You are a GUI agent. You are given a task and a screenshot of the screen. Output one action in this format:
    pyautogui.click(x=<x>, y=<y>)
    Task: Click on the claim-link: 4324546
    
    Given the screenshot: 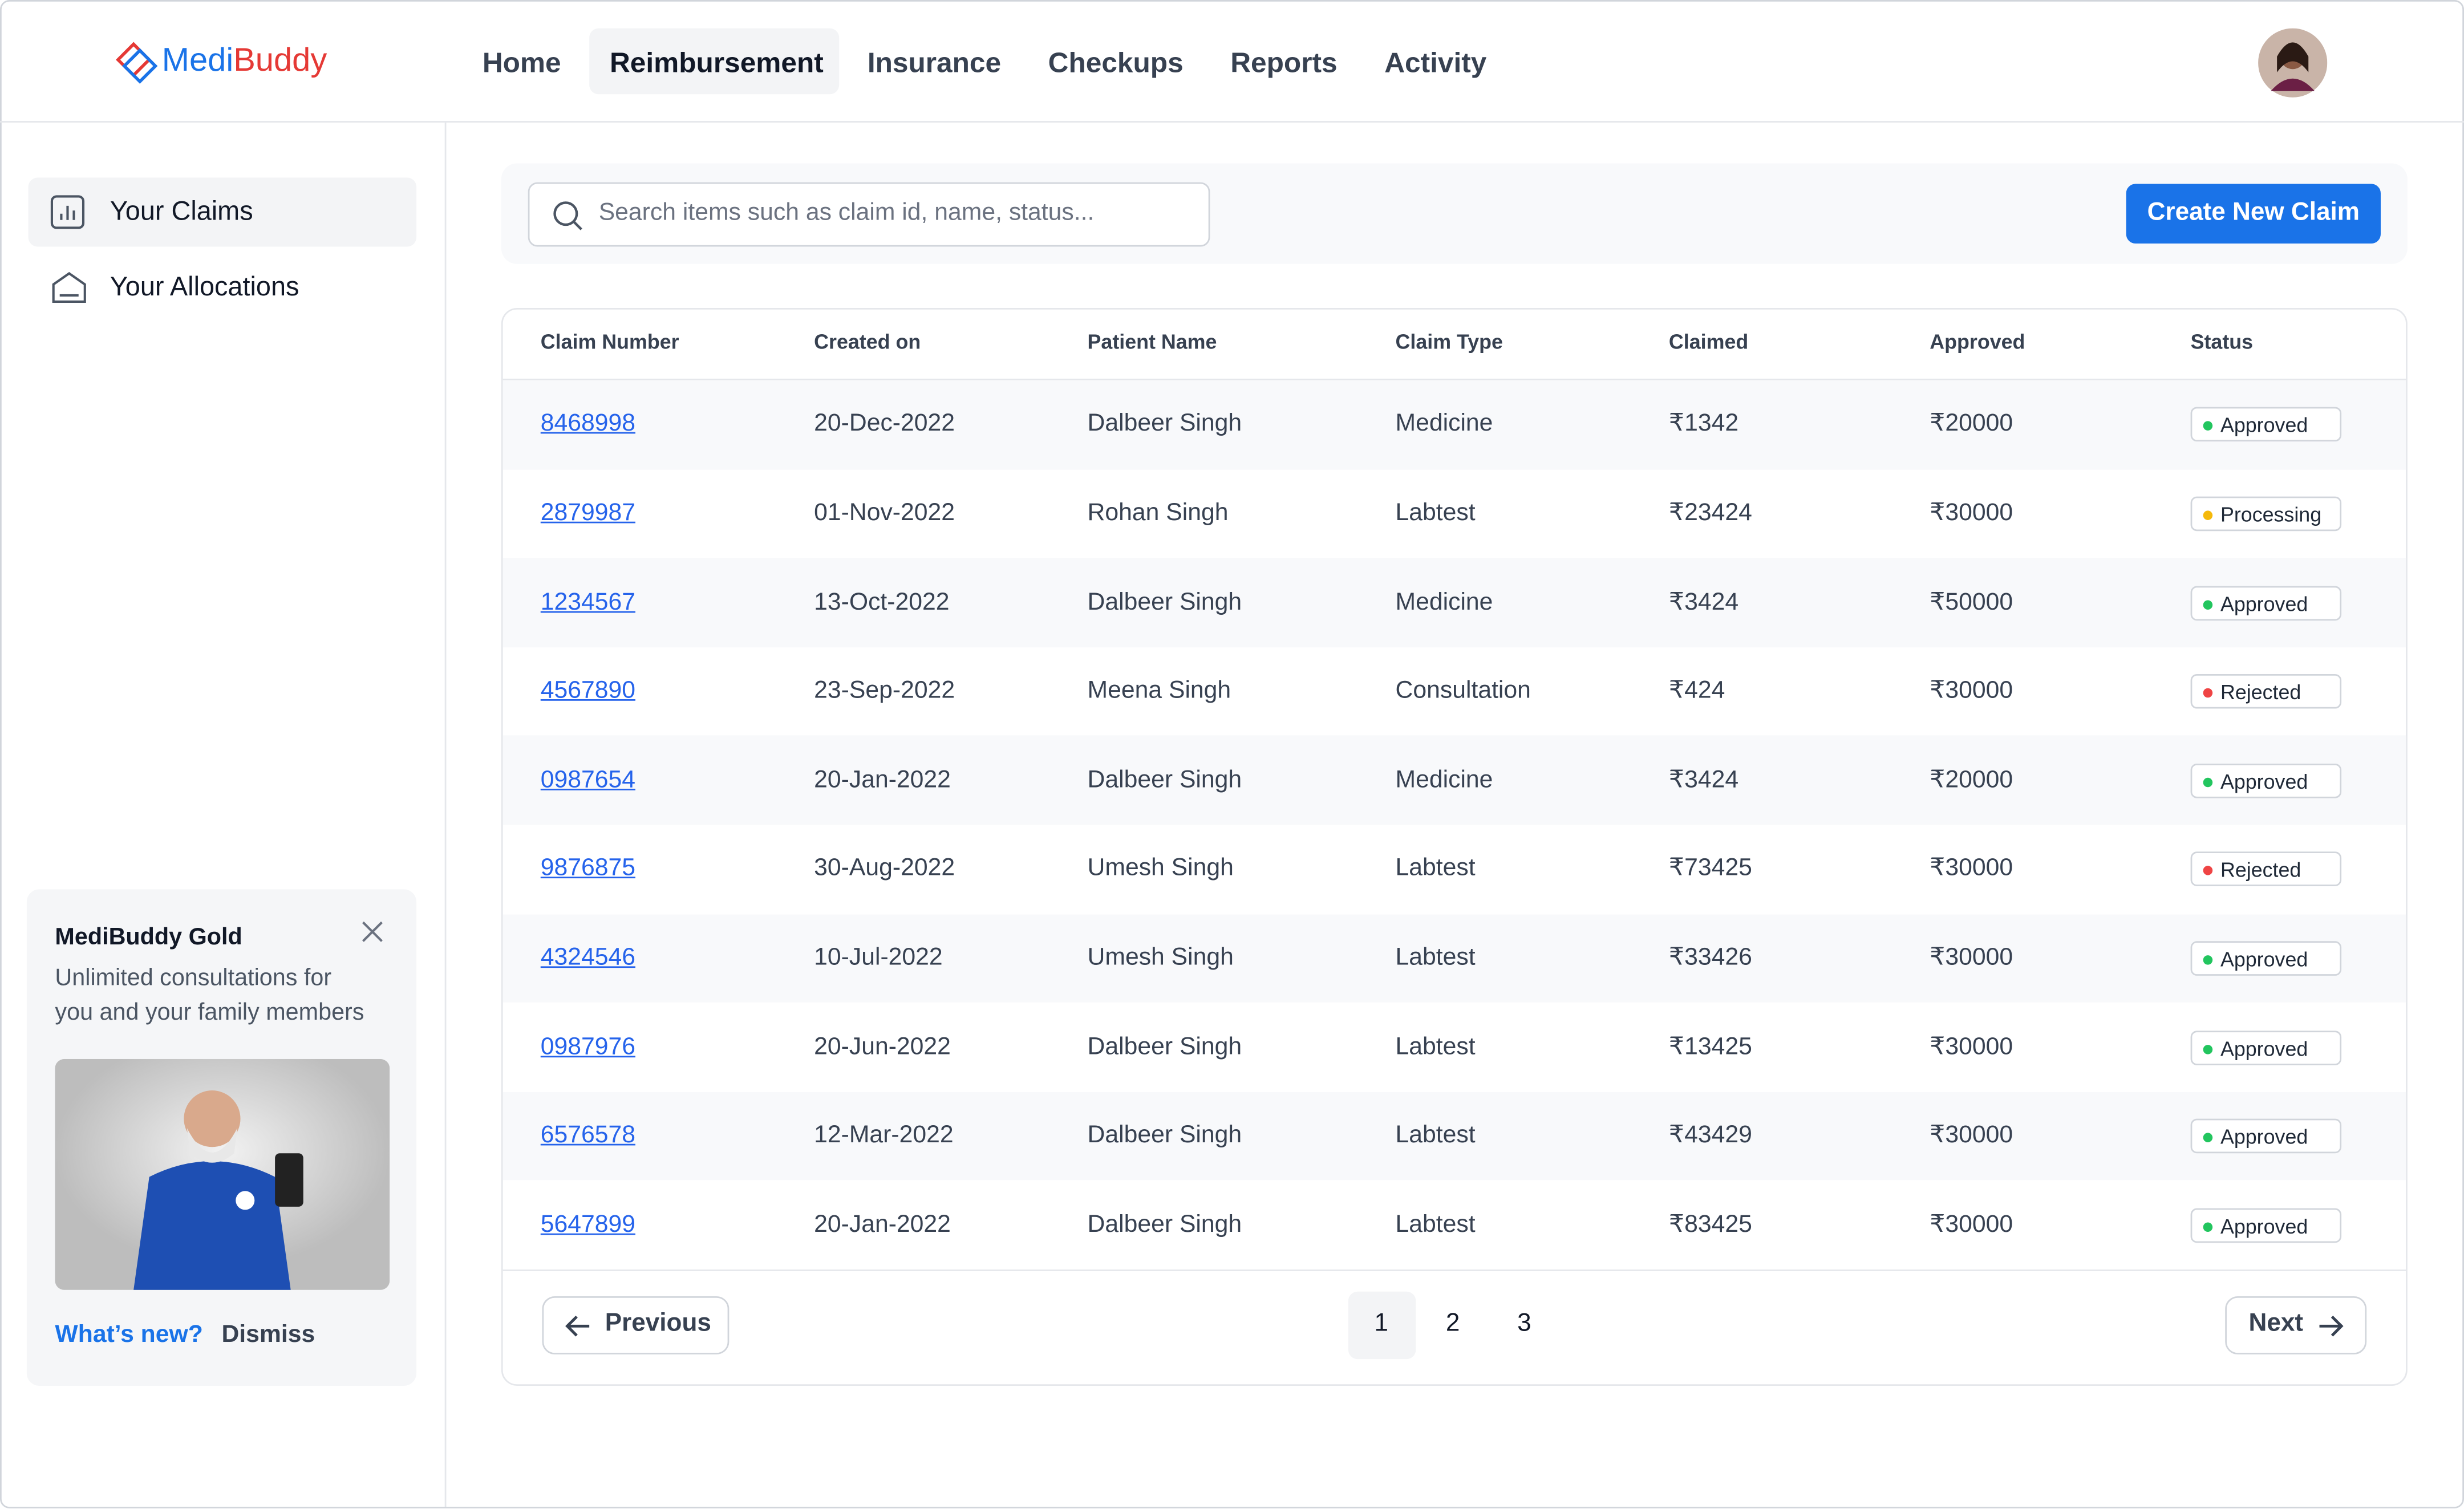 What is the action you would take?
    pyautogui.click(x=588, y=957)
    